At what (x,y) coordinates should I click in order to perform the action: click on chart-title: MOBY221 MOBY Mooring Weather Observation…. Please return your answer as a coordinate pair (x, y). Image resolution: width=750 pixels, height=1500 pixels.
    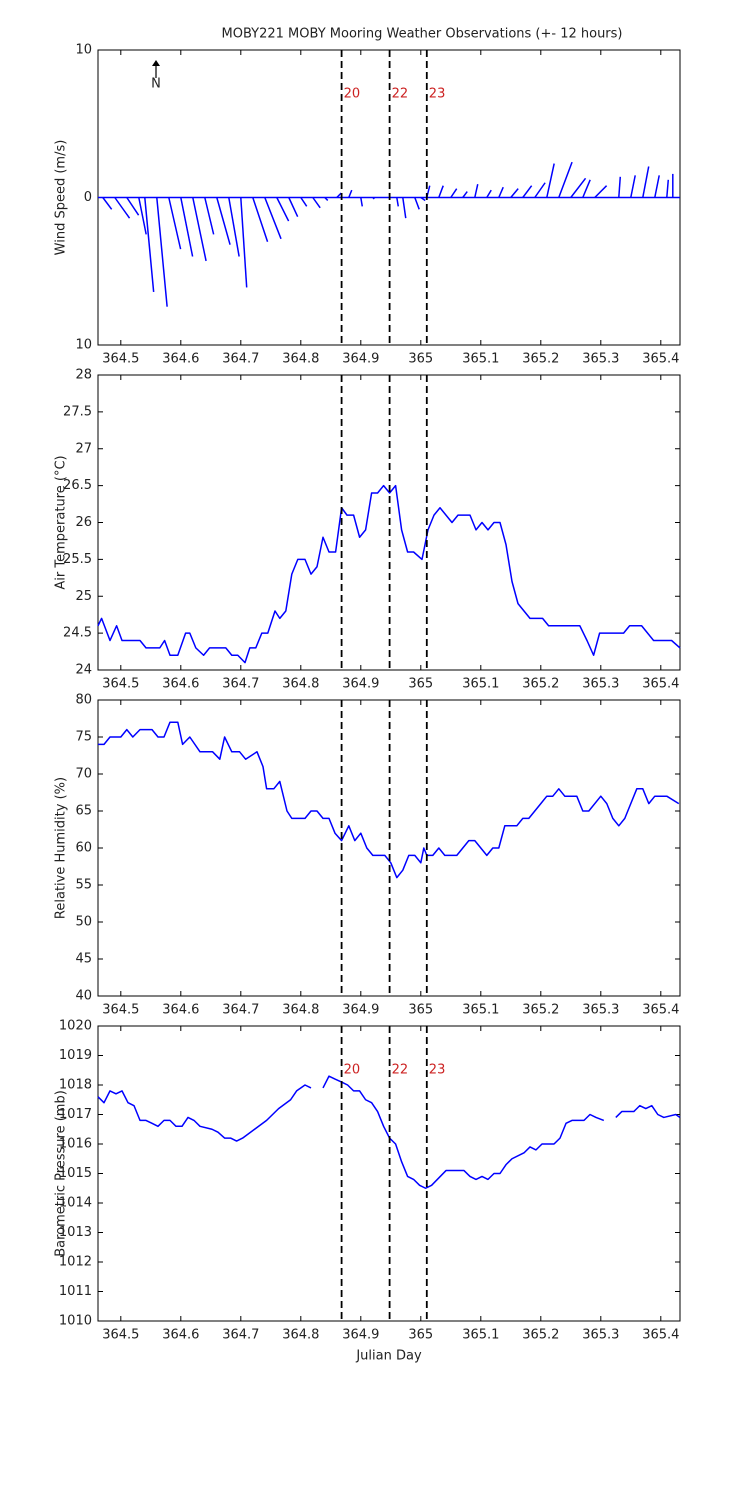
    Looking at the image, I should click on (422, 34).